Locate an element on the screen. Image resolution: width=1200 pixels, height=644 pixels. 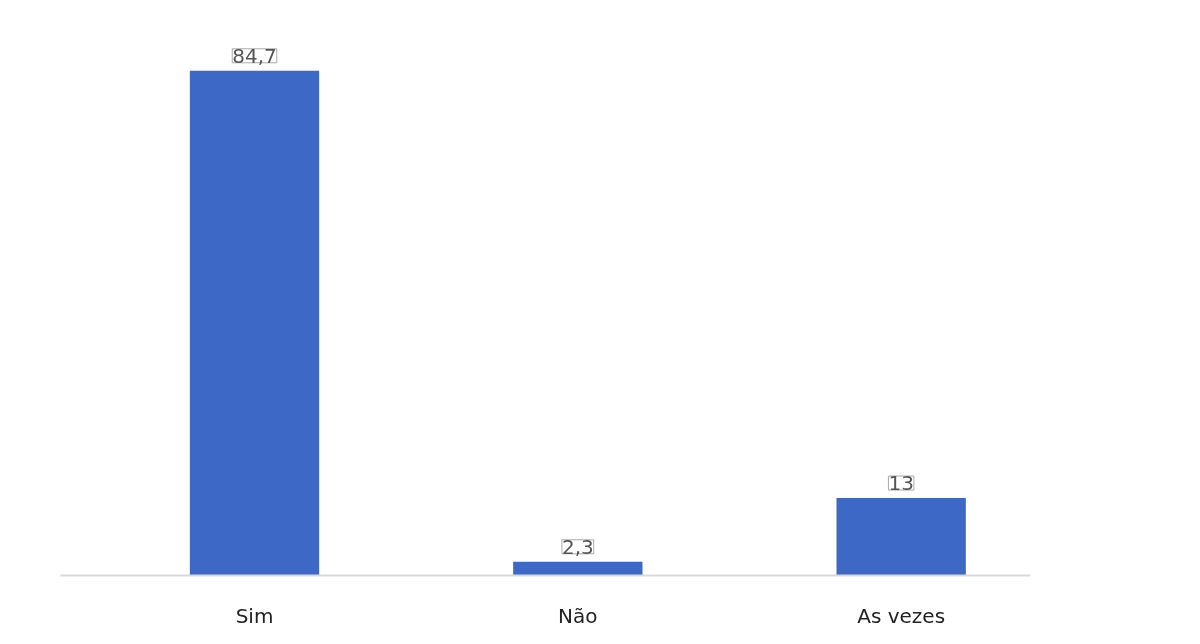
x-tick-label: Não is located at coordinates (578, 615).